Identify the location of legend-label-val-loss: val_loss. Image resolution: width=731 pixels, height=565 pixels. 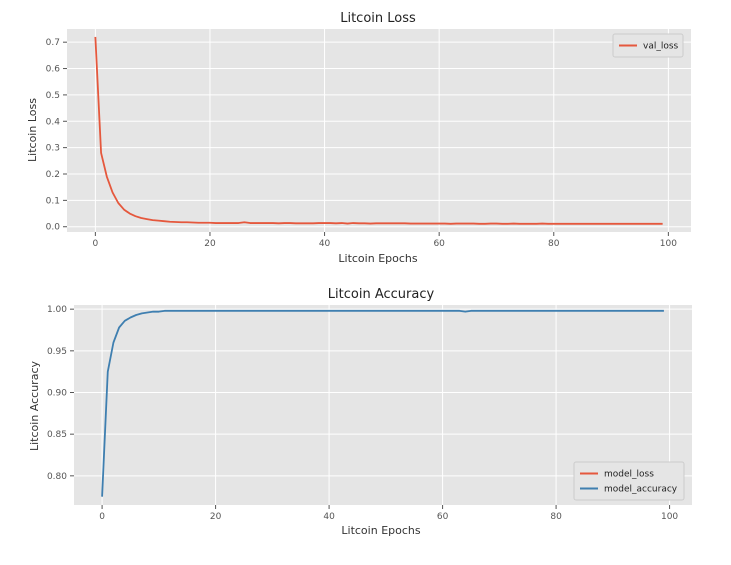
(661, 47).